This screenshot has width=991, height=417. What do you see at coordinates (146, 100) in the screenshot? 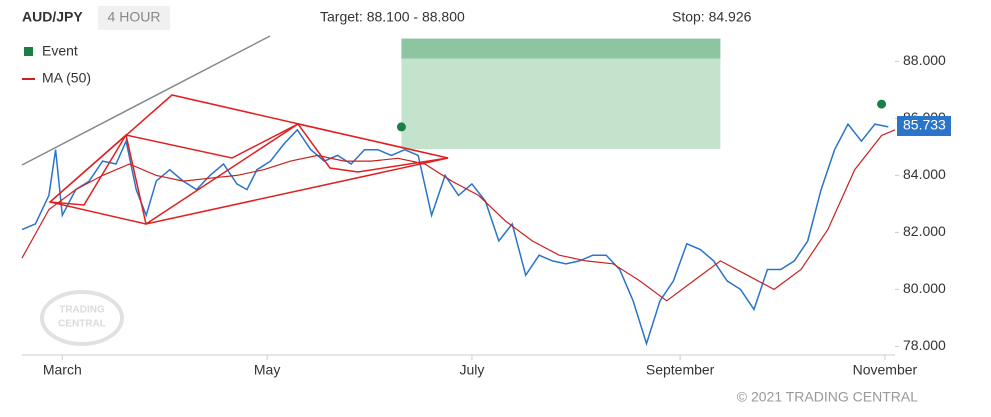
I see `trend-line` at bounding box center [146, 100].